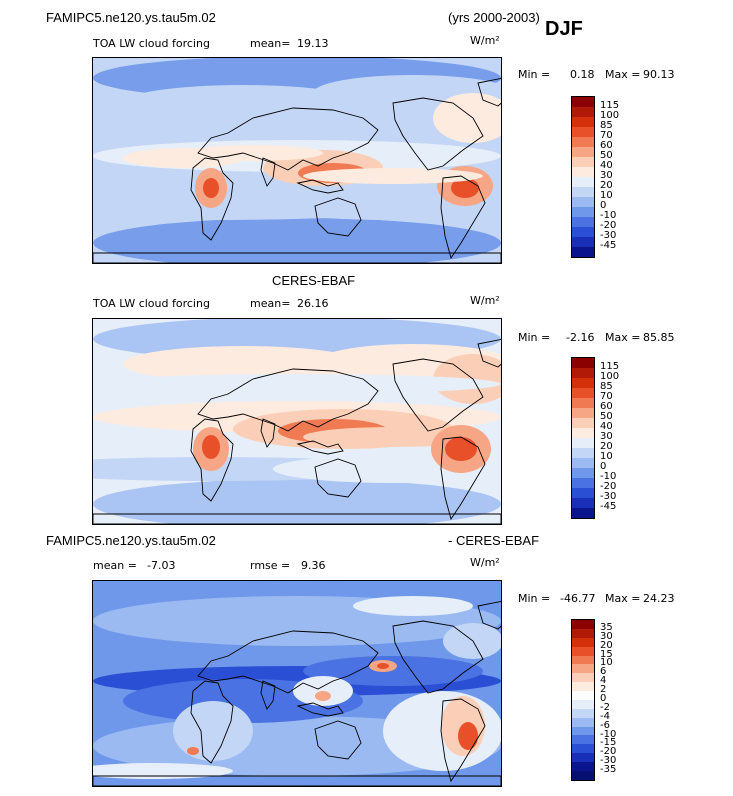  What do you see at coordinates (485, 40) in the screenshot?
I see `panel1-units: W/m²` at bounding box center [485, 40].